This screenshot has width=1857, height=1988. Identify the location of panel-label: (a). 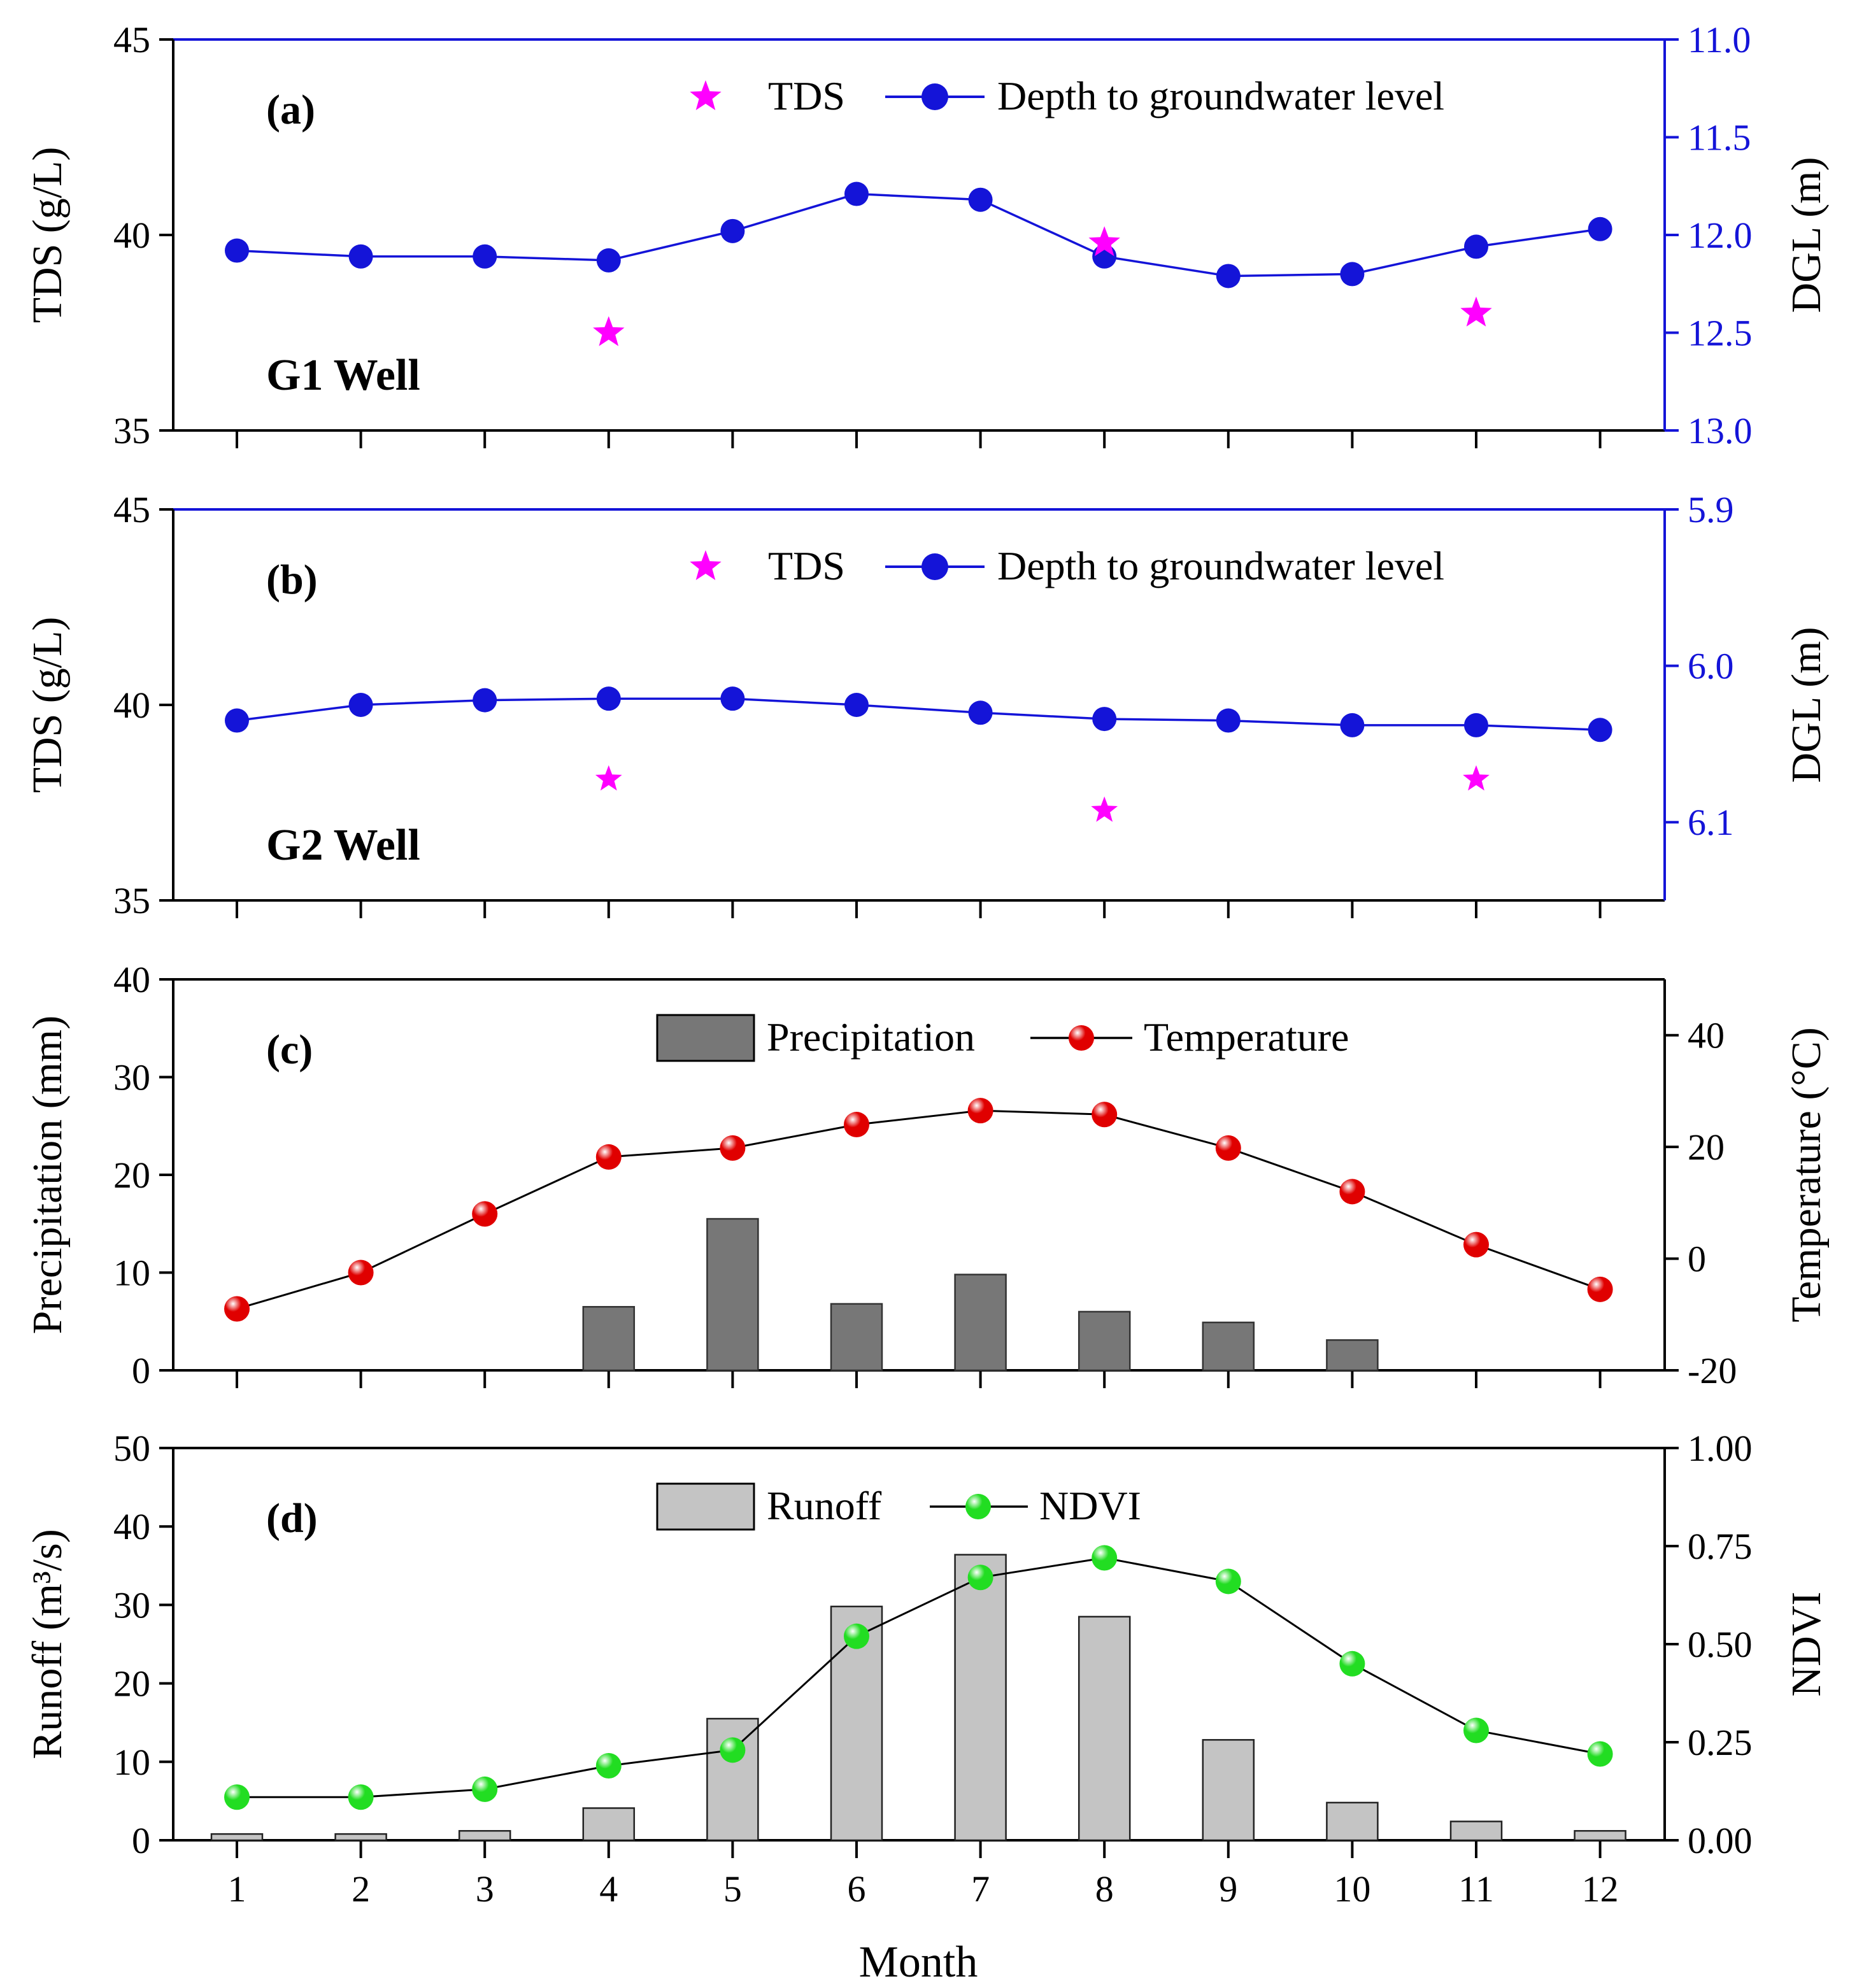
(290, 110).